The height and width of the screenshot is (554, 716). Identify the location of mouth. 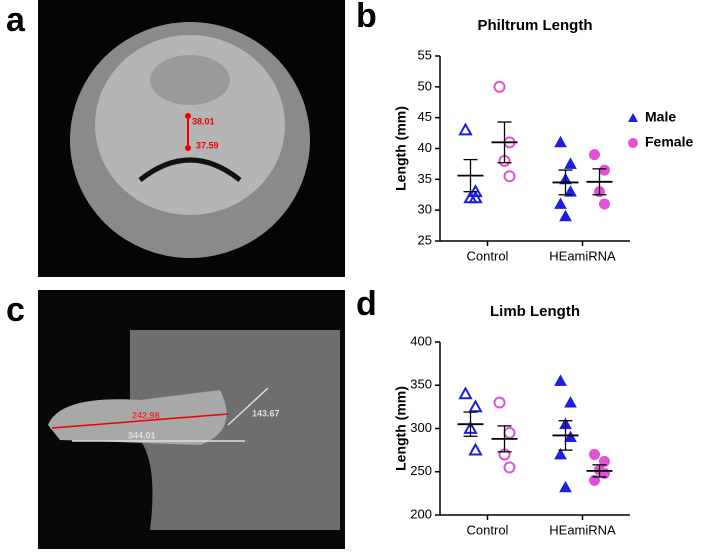
(190, 169).